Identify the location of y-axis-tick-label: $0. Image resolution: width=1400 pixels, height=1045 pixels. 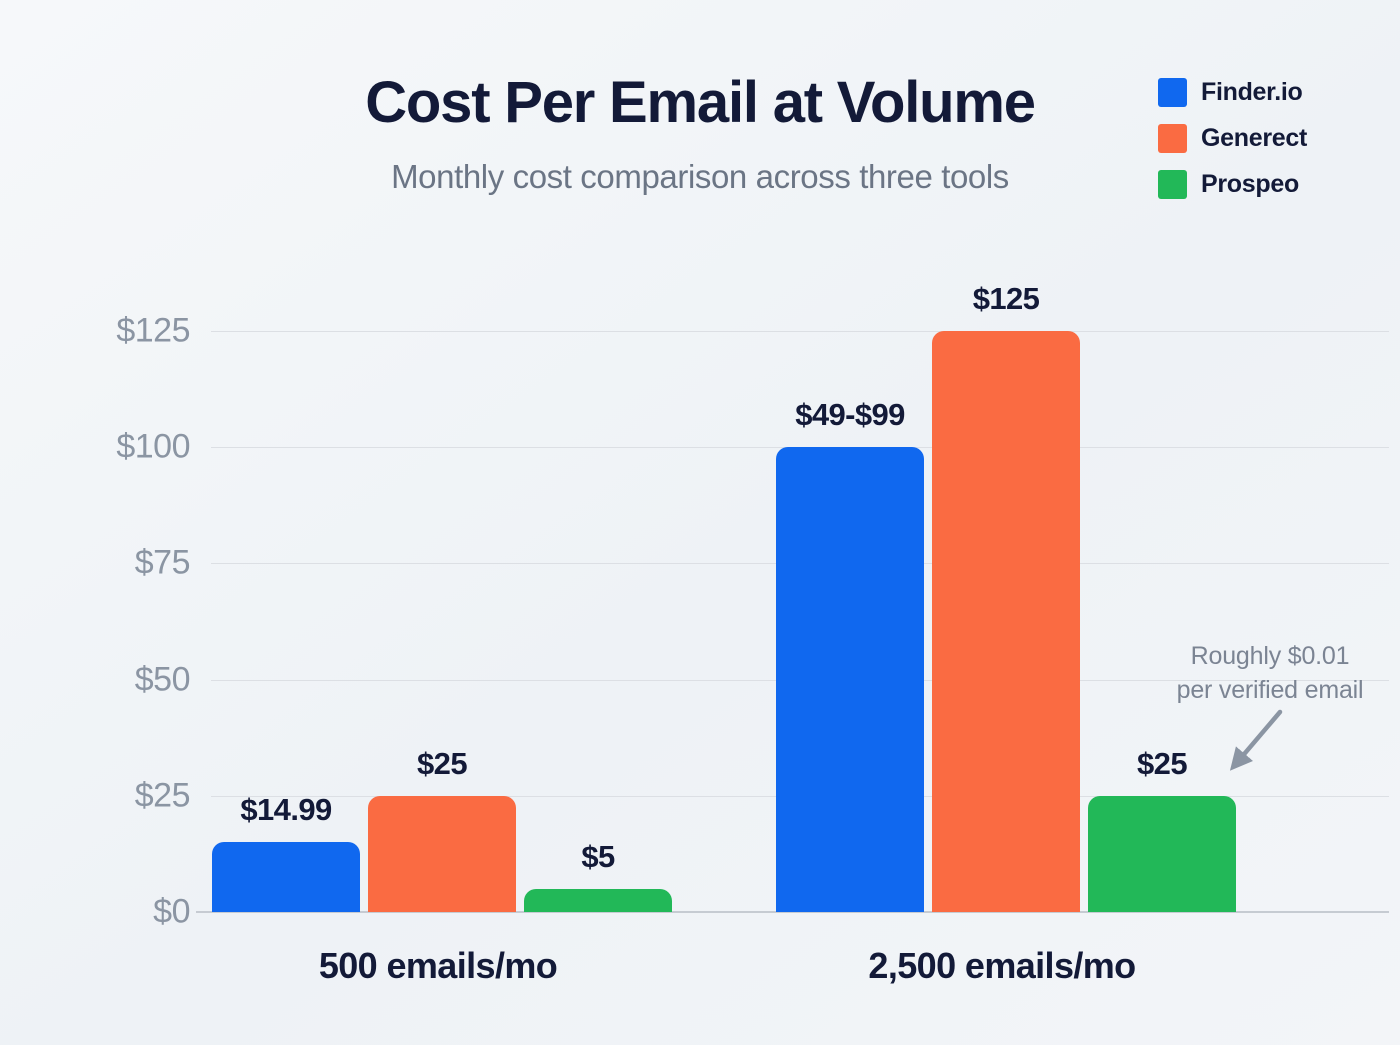
(171, 911).